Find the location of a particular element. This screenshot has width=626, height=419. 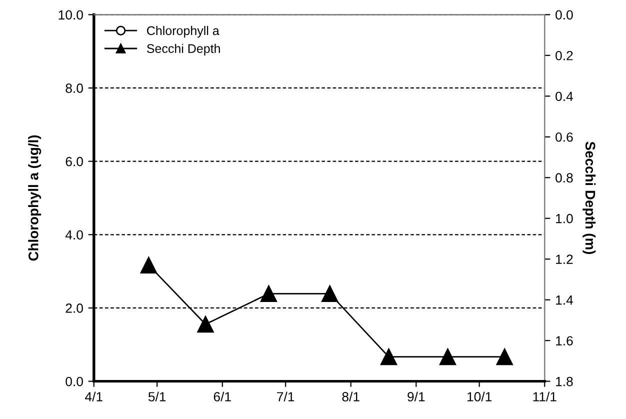

y-tick-label: 0.0 is located at coordinates (74, 381).